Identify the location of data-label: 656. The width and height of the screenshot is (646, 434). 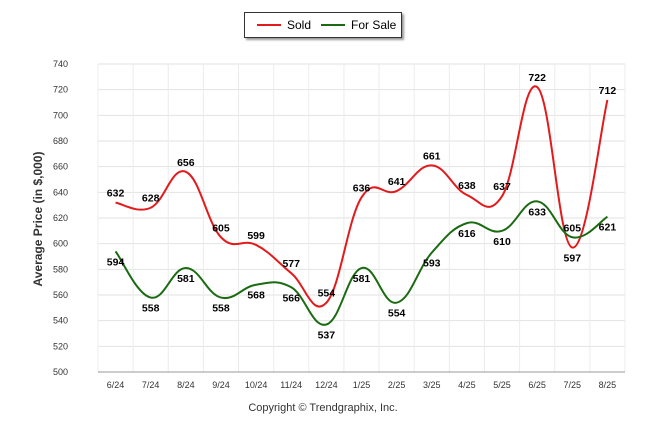
(186, 163).